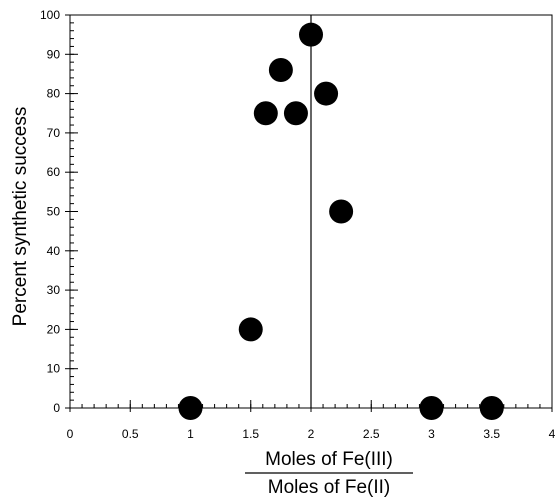 The width and height of the screenshot is (555, 497). Describe the element at coordinates (371, 434) in the screenshot. I see `x-tick-label: 2.5` at that location.